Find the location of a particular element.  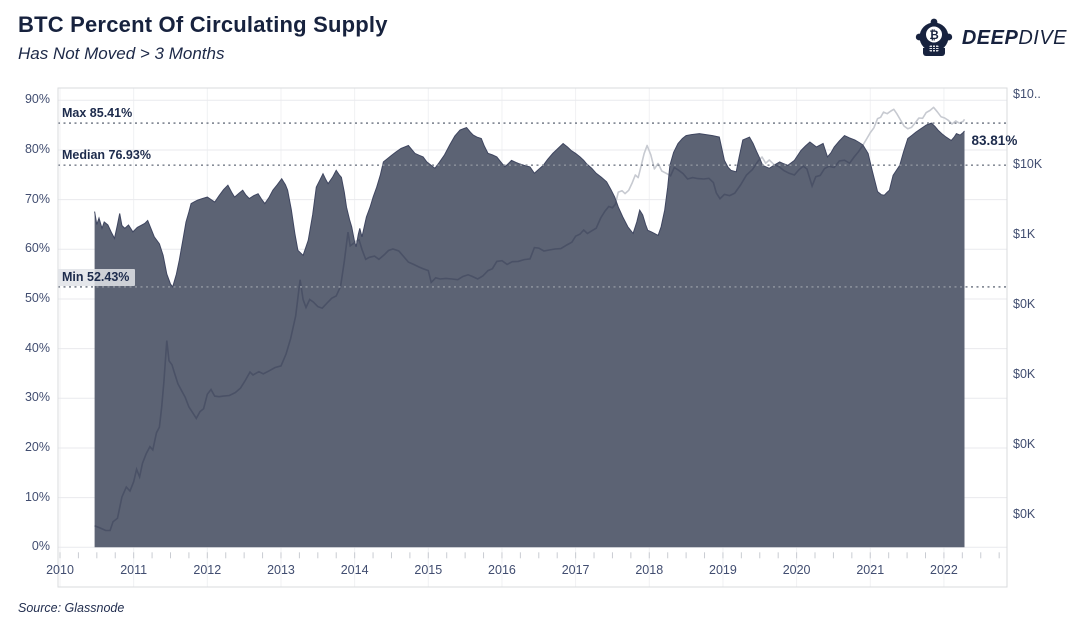

x-axis-tick-label: 2016 is located at coordinates (502, 570).